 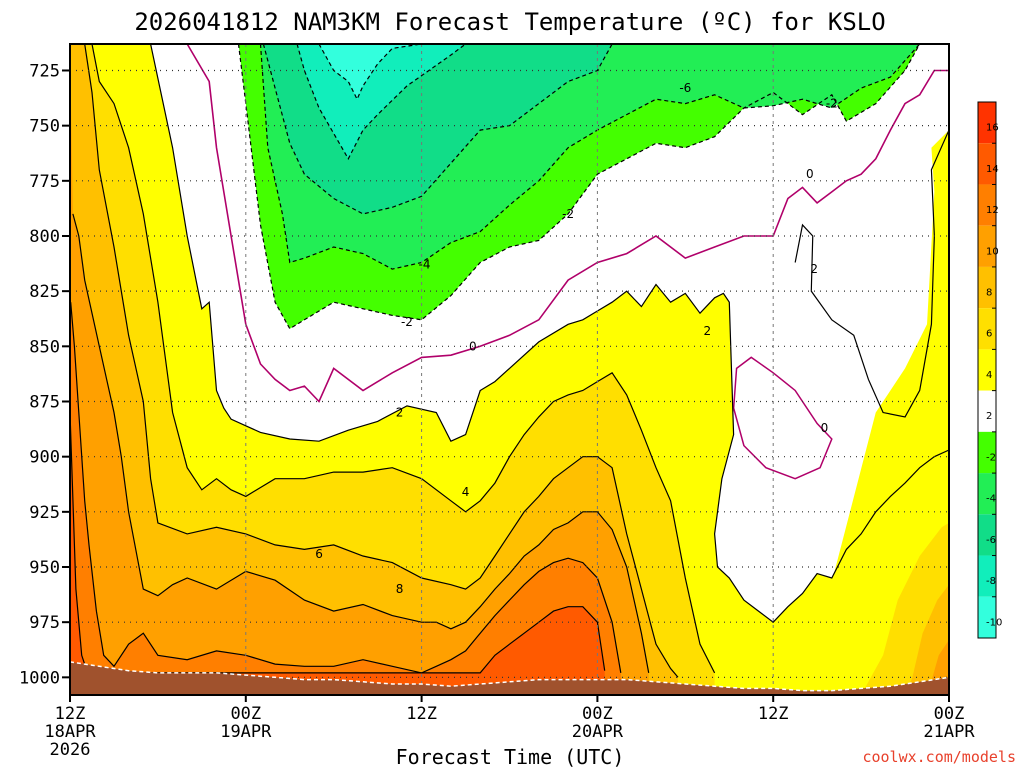 What do you see at coordinates (782, 418) in the screenshot?
I see `contour-zero-loop` at bounding box center [782, 418].